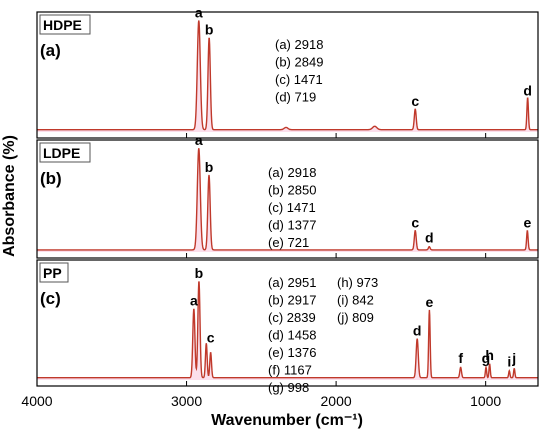 The height and width of the screenshot is (438, 550). I want to click on panel-tag: PP, so click(52, 273).